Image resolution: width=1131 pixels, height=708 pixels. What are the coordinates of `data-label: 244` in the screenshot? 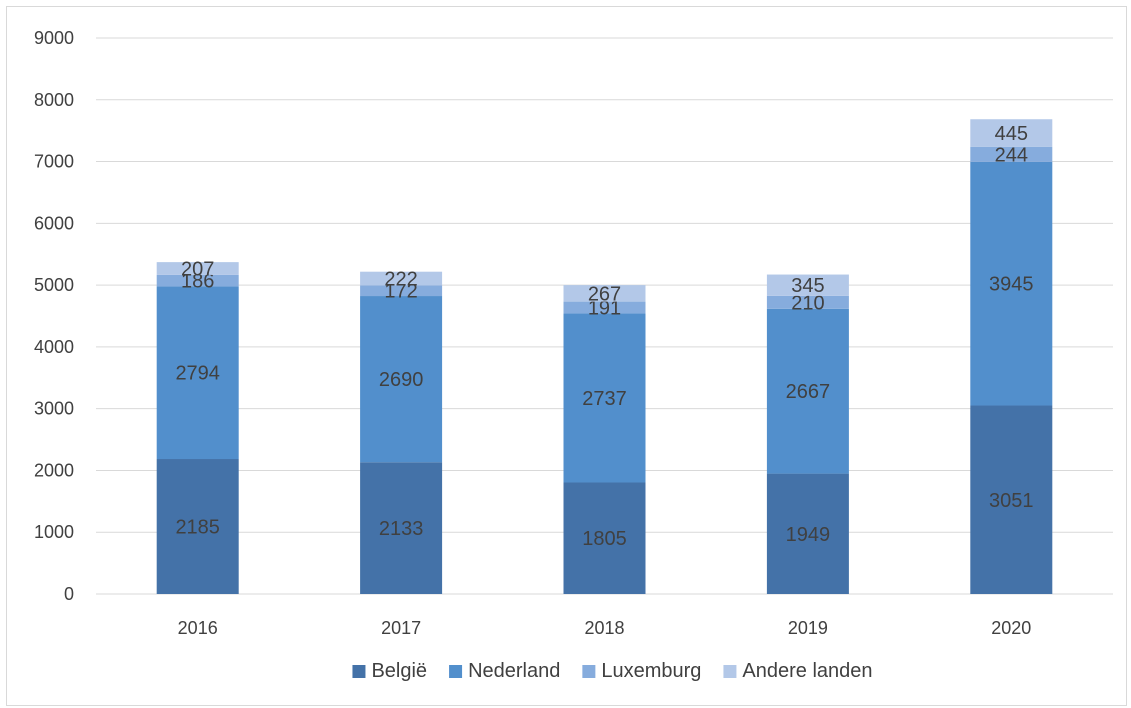 It's located at (1011, 155).